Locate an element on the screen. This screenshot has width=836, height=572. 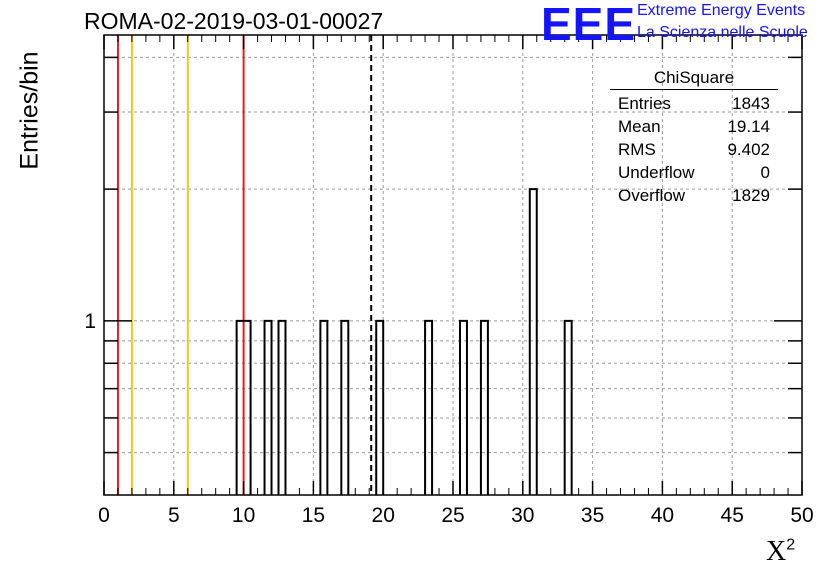
x-tick-label: 25 is located at coordinates (452, 515).